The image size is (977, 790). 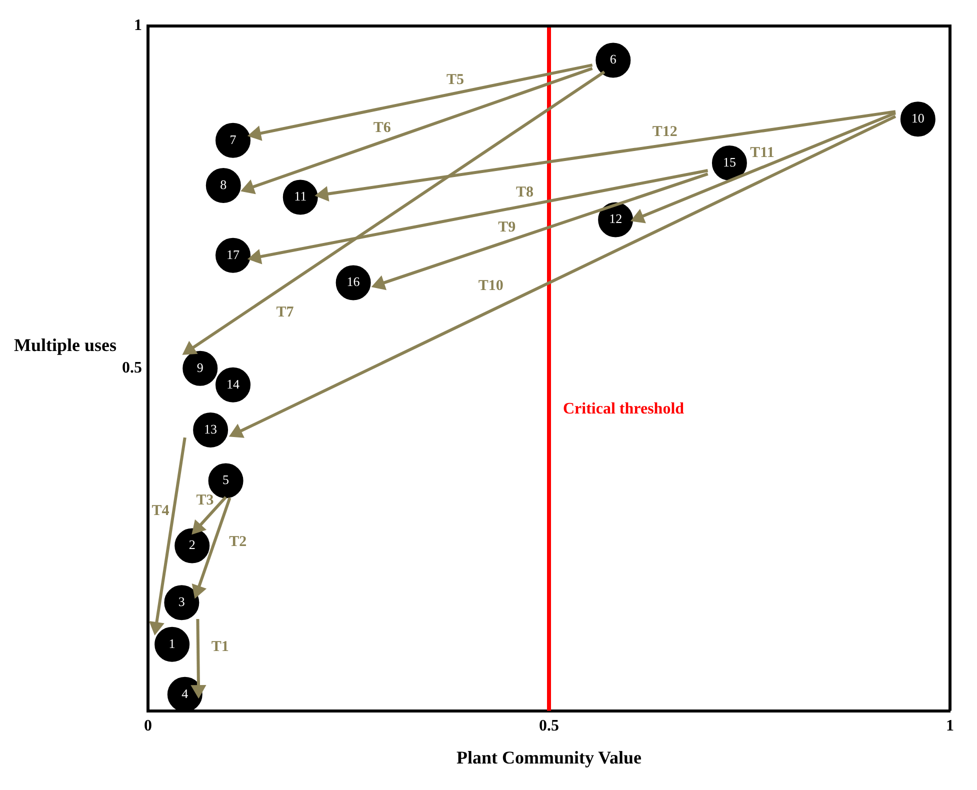 I want to click on series-label: 6, so click(x=613, y=59).